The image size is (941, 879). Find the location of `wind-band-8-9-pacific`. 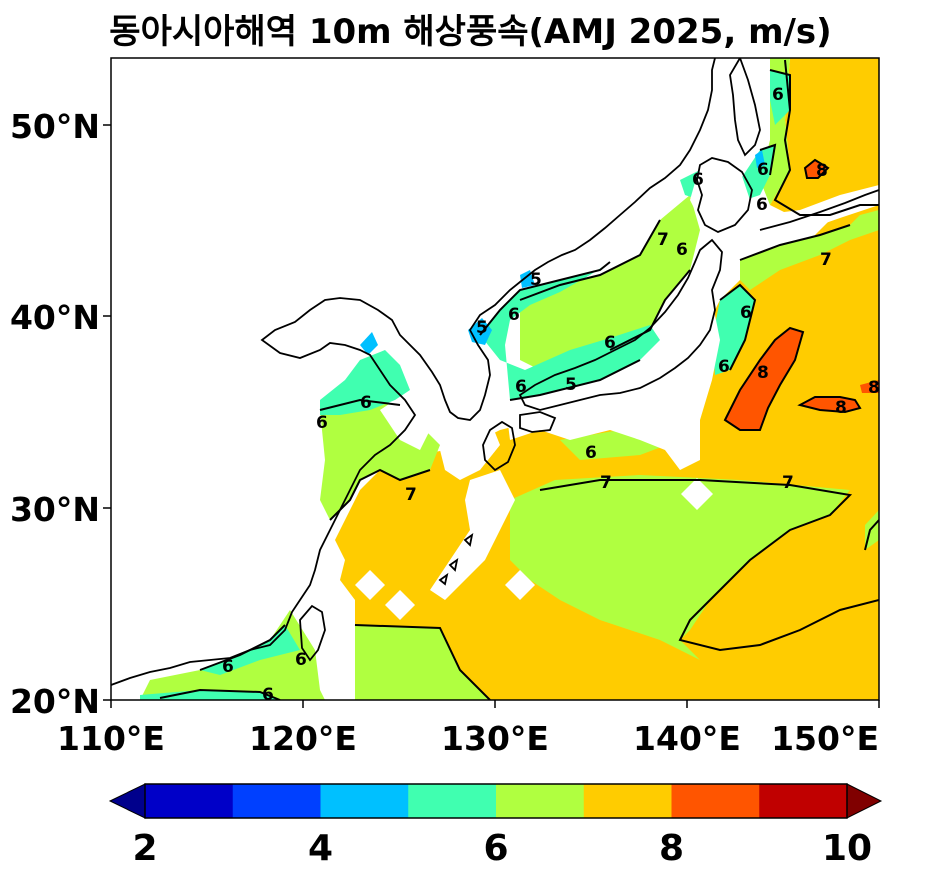

wind-band-8-9-pacific is located at coordinates (764, 379).